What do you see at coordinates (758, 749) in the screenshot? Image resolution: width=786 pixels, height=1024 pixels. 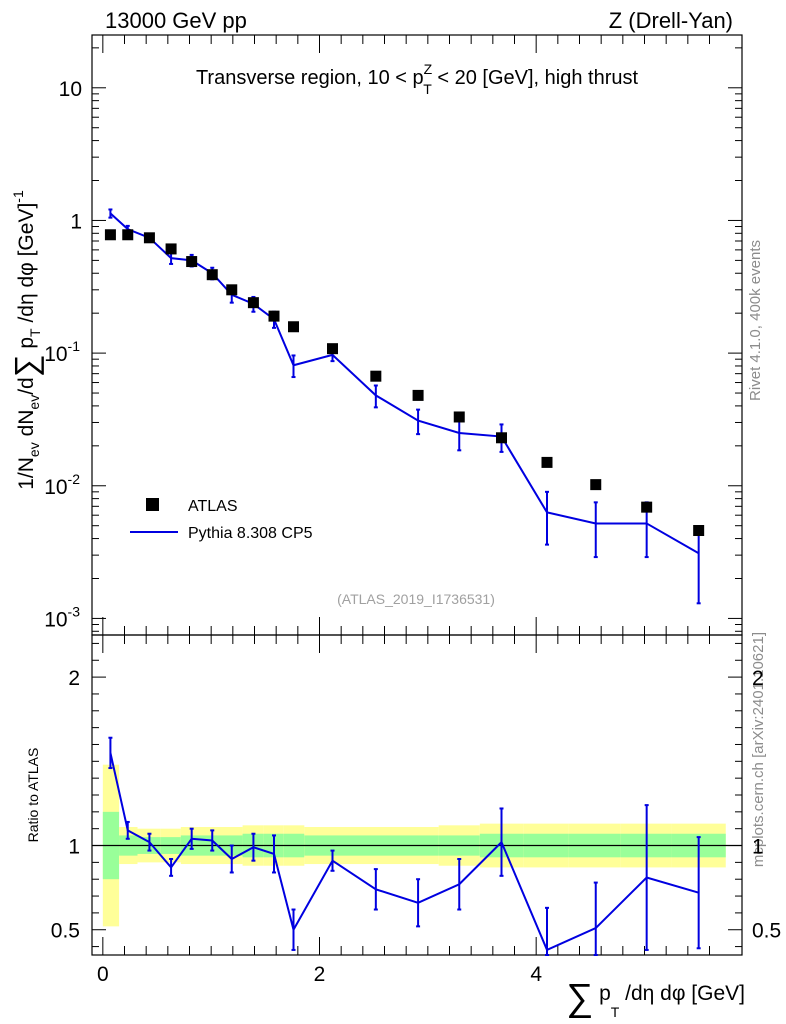 I see `site-label: mcplots.cern.ch [arXiv:2401.10621]` at bounding box center [758, 749].